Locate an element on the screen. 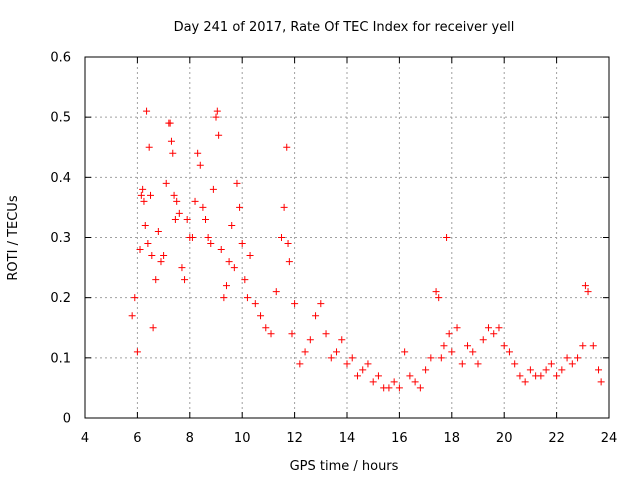 The height and width of the screenshot is (484, 640). x-tick-label: 10 is located at coordinates (242, 438).